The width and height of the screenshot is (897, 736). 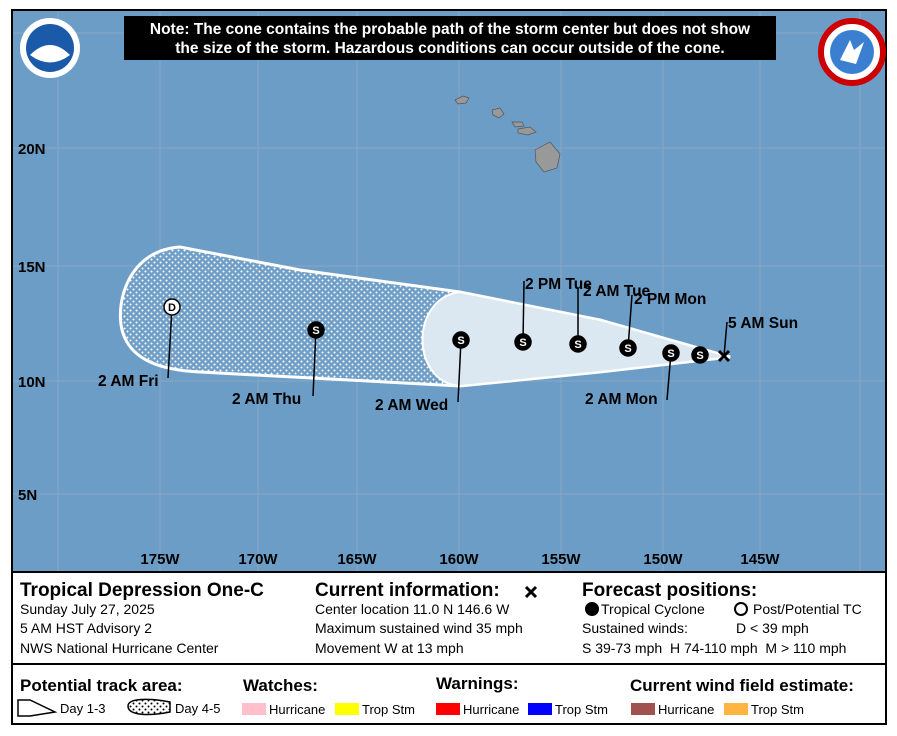 What do you see at coordinates (807, 609) in the screenshot?
I see `post: Post/Potential TC` at bounding box center [807, 609].